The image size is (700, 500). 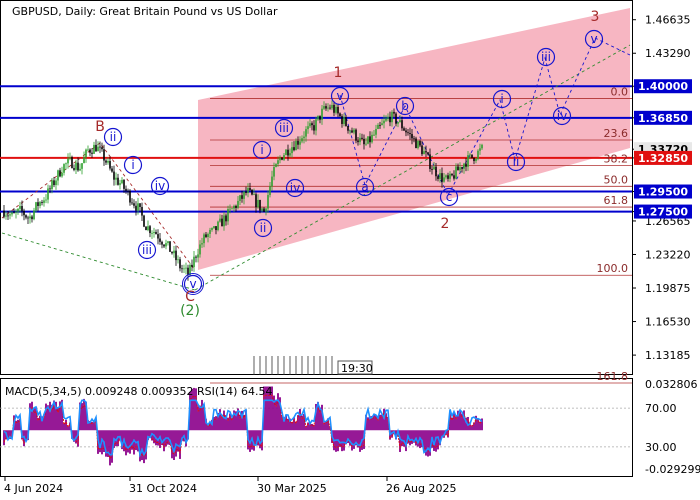 I want to click on guide-projection, so click(x=539, y=116).